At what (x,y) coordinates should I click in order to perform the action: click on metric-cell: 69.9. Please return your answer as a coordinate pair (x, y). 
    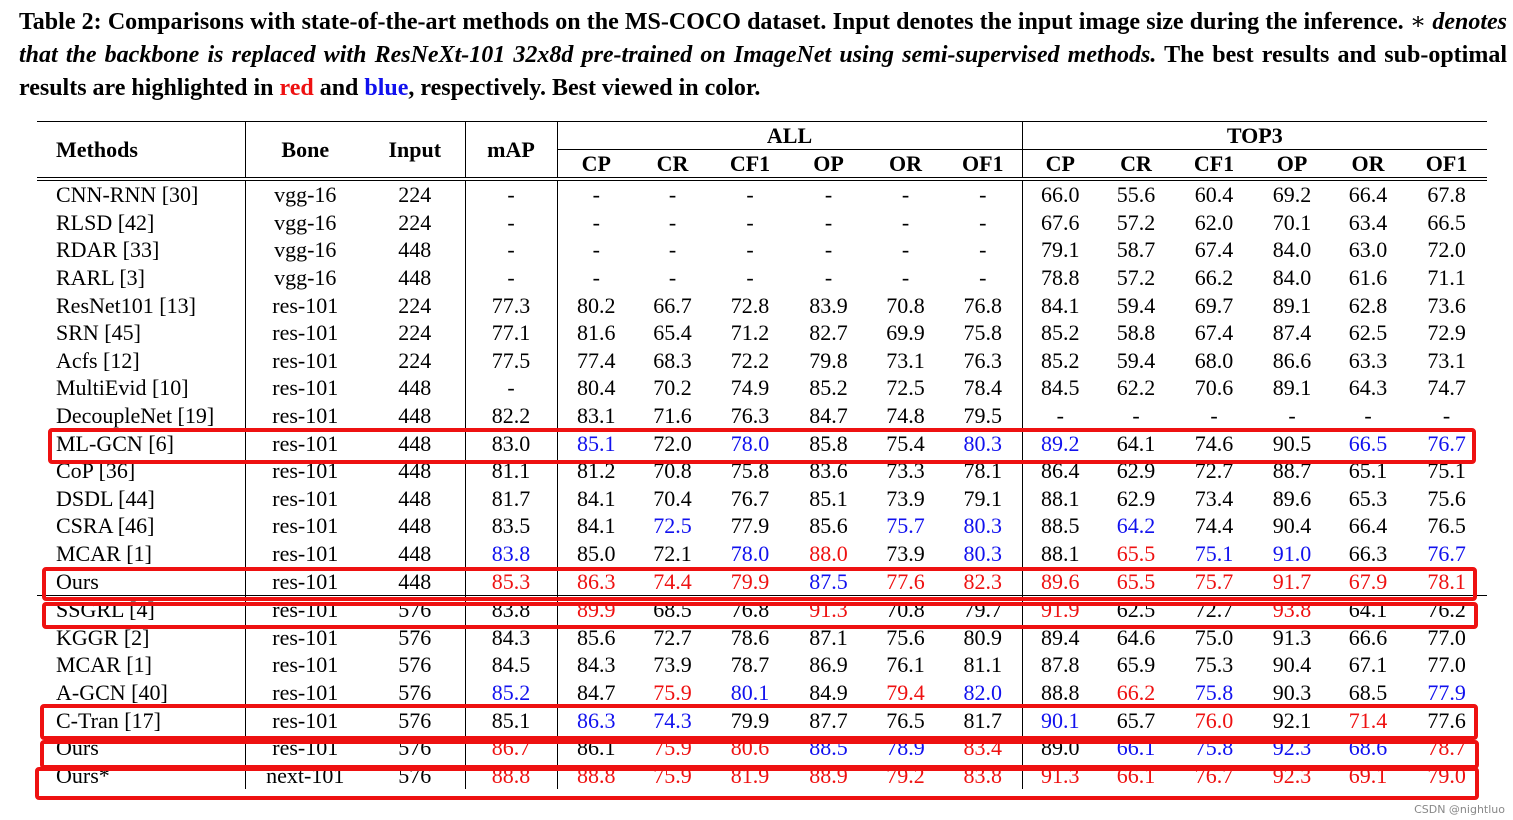
    Looking at the image, I should click on (905, 333).